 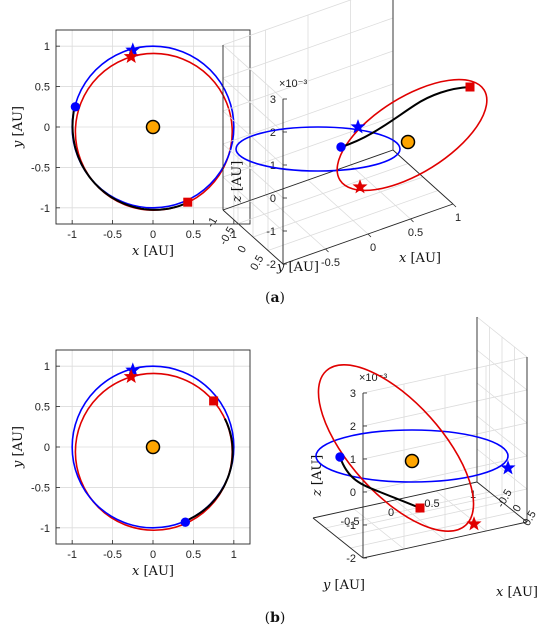 What do you see at coordinates (304, 267) in the screenshot?
I see `y-axis-label-unit: [AU]` at bounding box center [304, 267].